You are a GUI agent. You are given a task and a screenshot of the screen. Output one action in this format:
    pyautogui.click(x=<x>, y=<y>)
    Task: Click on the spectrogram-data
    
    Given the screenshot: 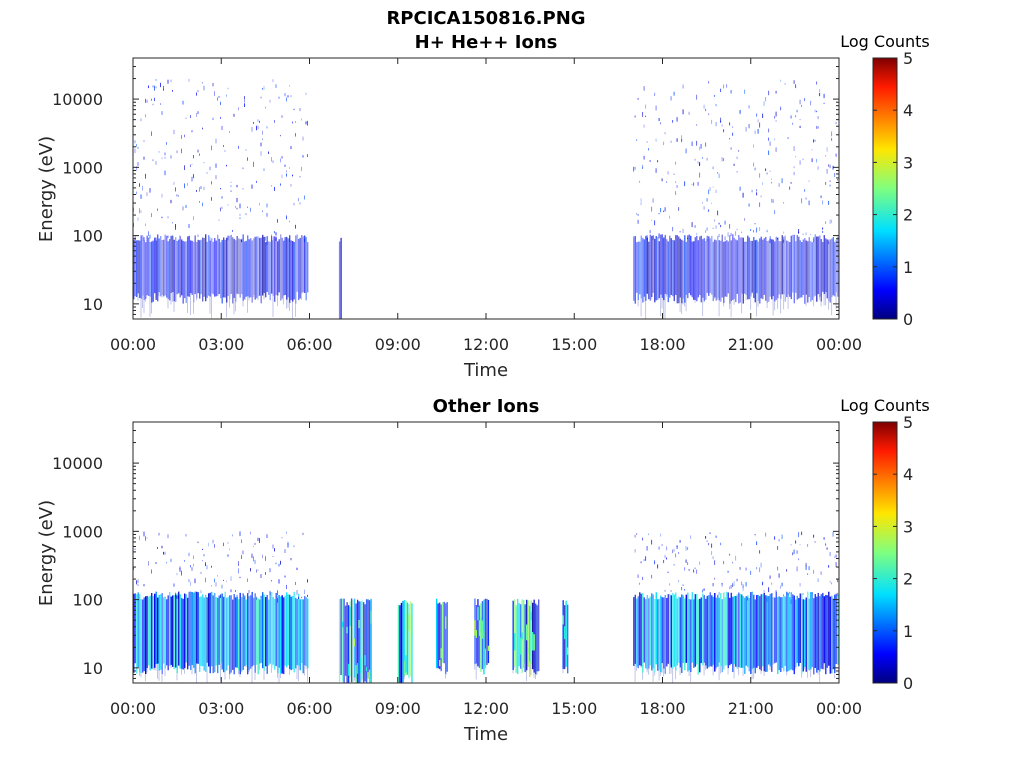 What is the action you would take?
    pyautogui.click(x=486, y=607)
    